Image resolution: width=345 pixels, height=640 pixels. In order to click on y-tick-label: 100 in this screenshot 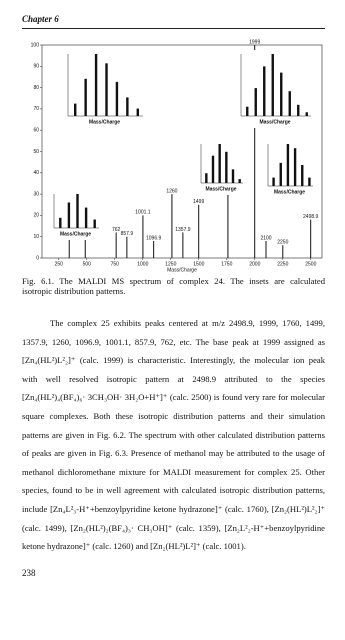, I will do `click(35, 45)`.